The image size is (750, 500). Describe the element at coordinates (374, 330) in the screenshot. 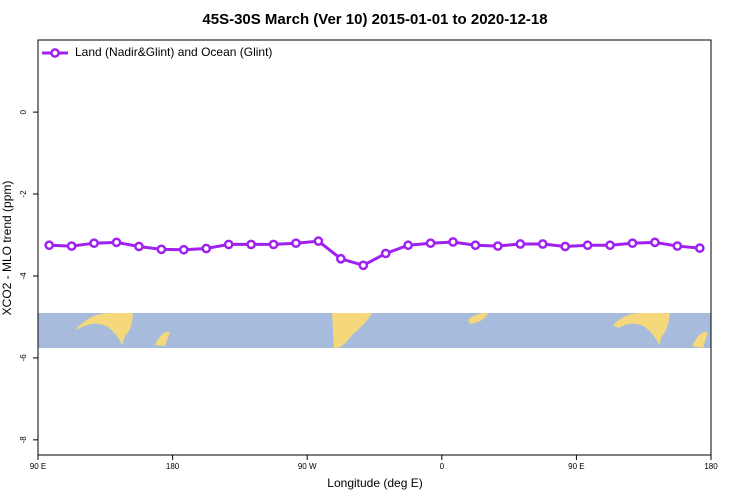

I see `map-band` at that location.